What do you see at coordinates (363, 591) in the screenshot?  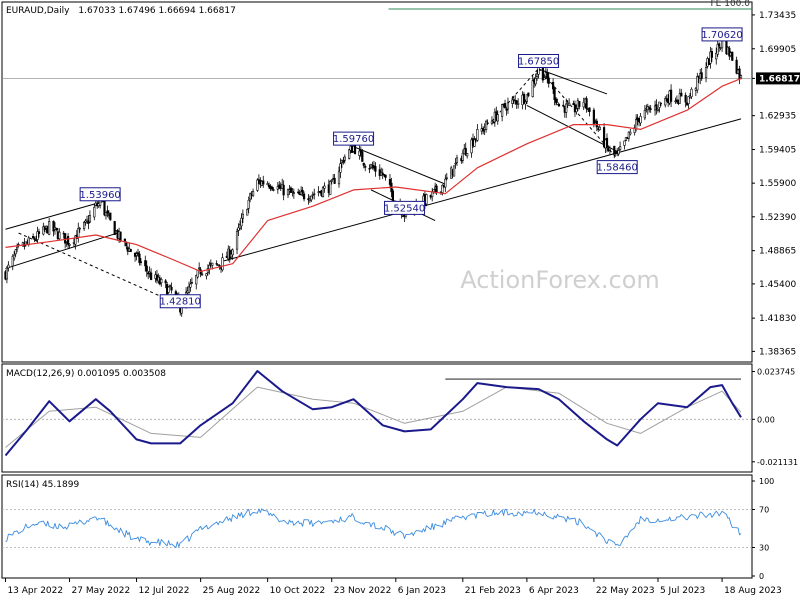 I see `x-tick-label: 23 Nov 2022` at bounding box center [363, 591].